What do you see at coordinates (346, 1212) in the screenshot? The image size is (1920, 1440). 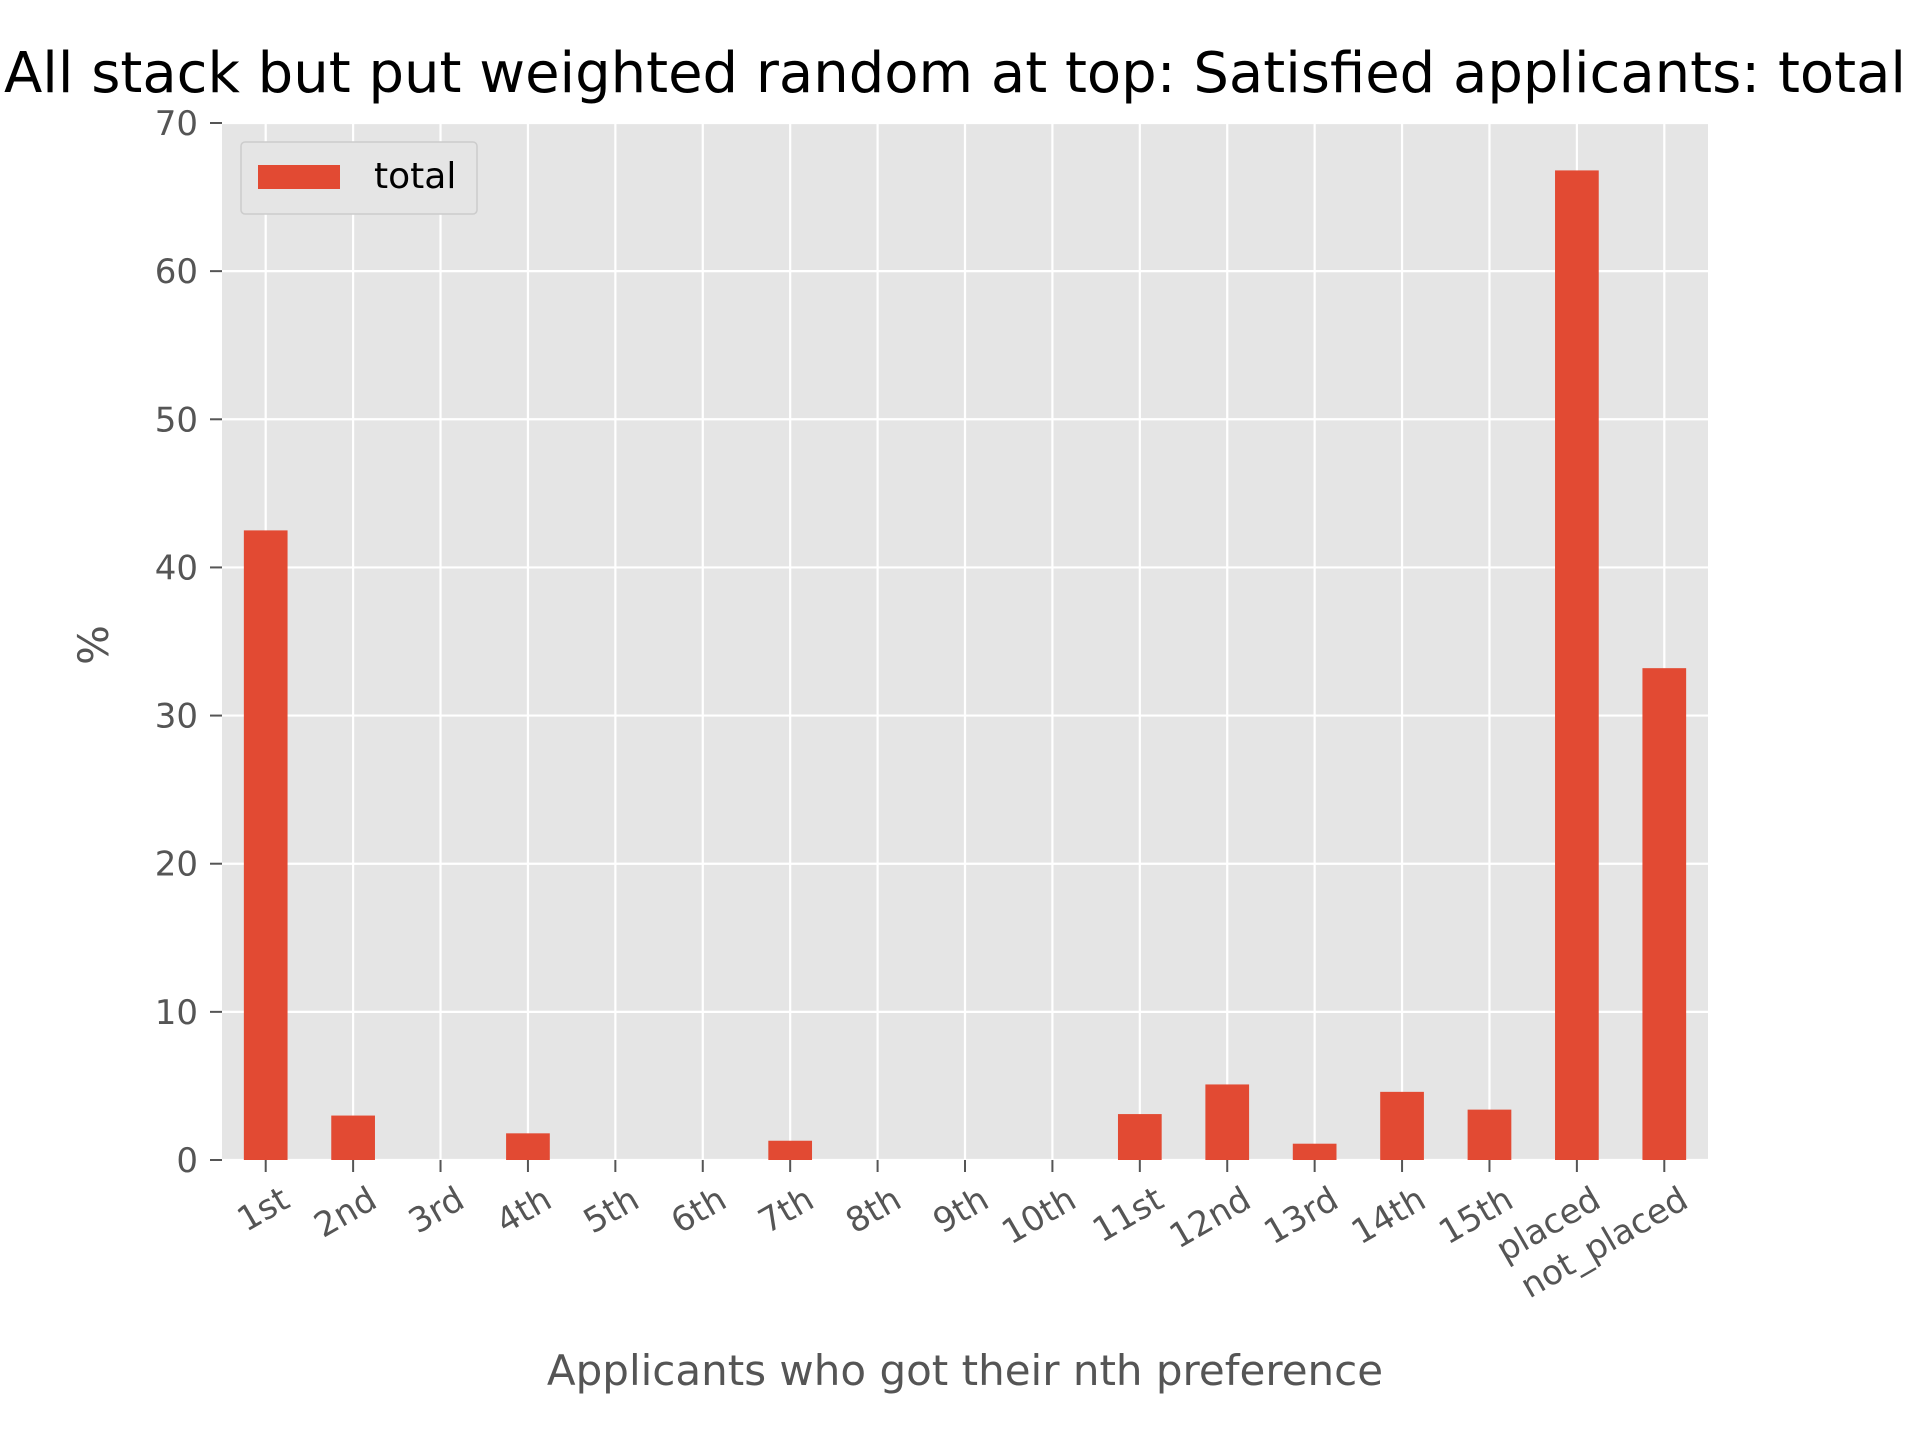 I see `x-tick-label-2nd: 2nd` at bounding box center [346, 1212].